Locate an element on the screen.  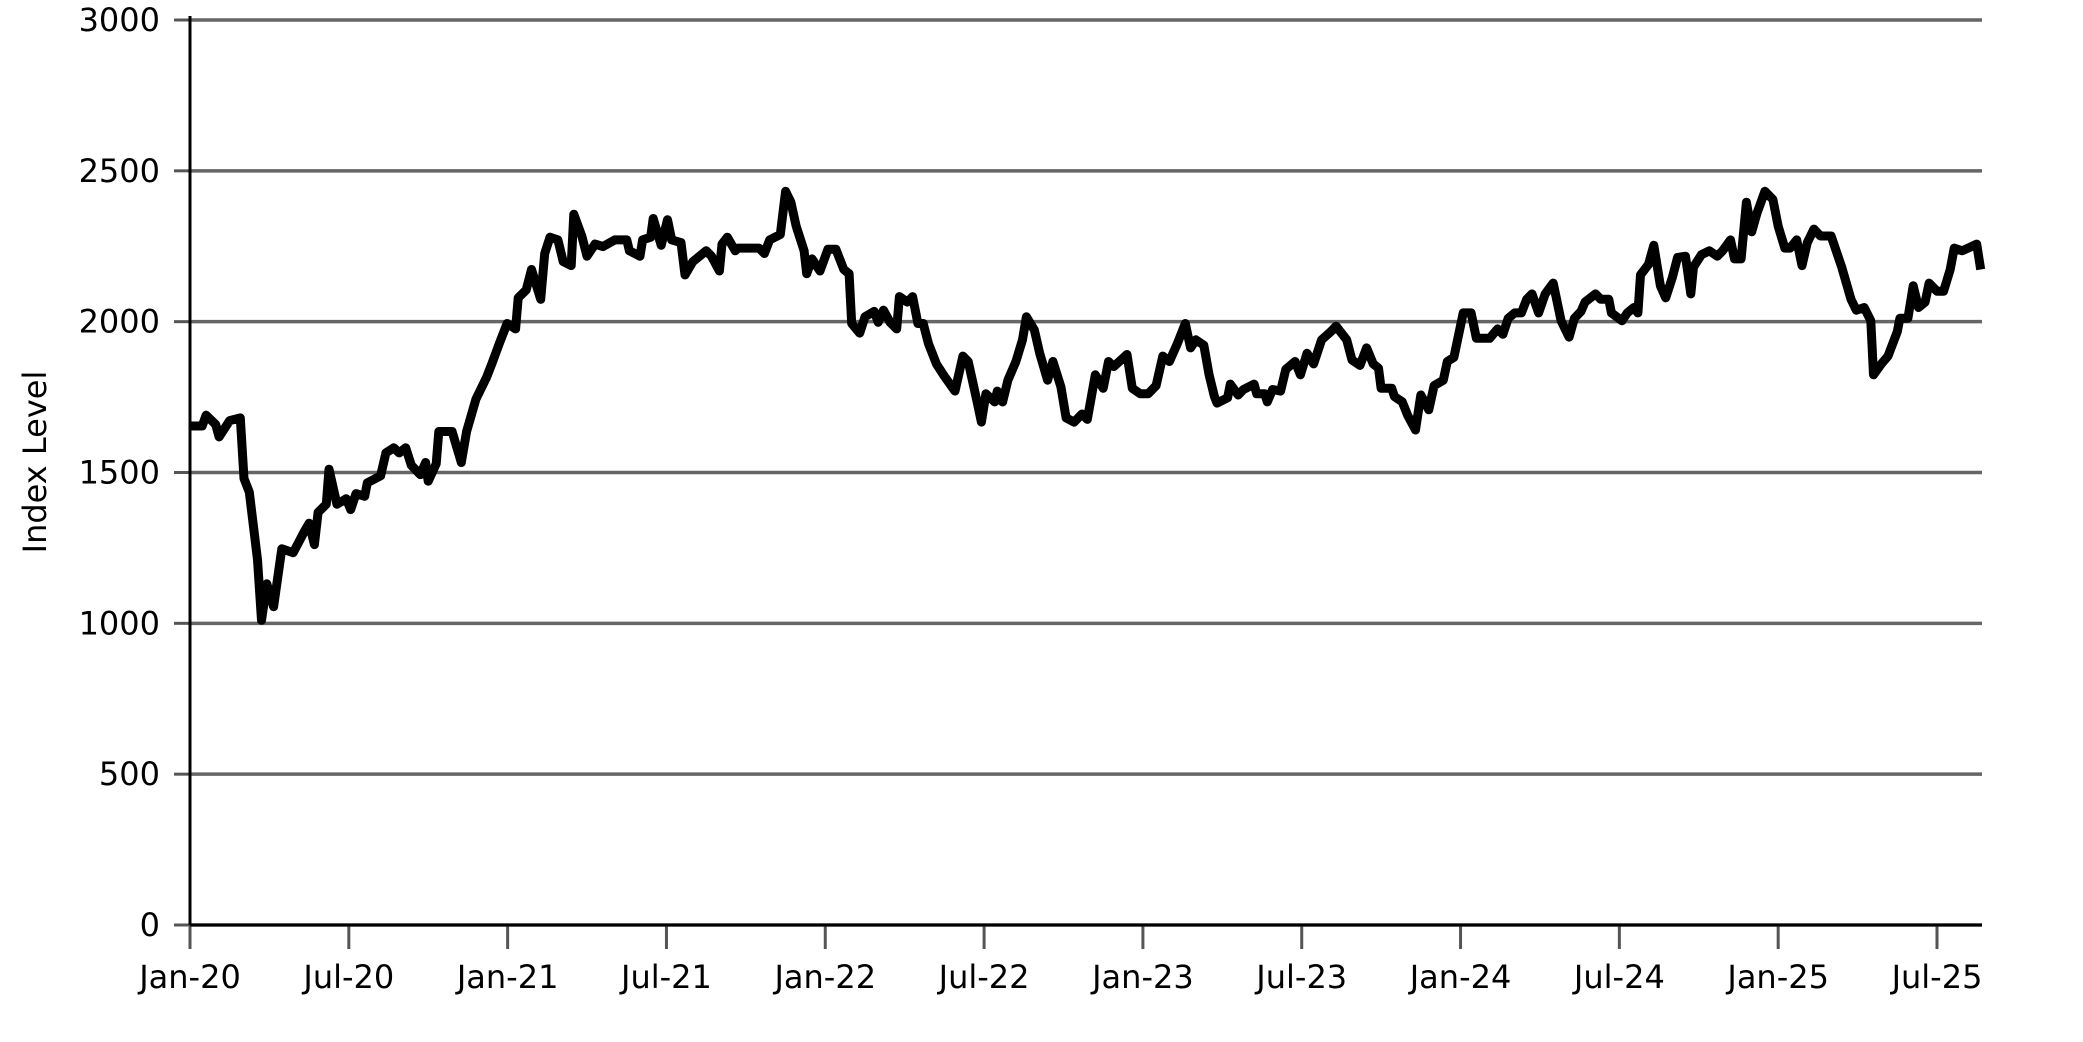
x-tick-label: Jul-22 is located at coordinates (983, 977).